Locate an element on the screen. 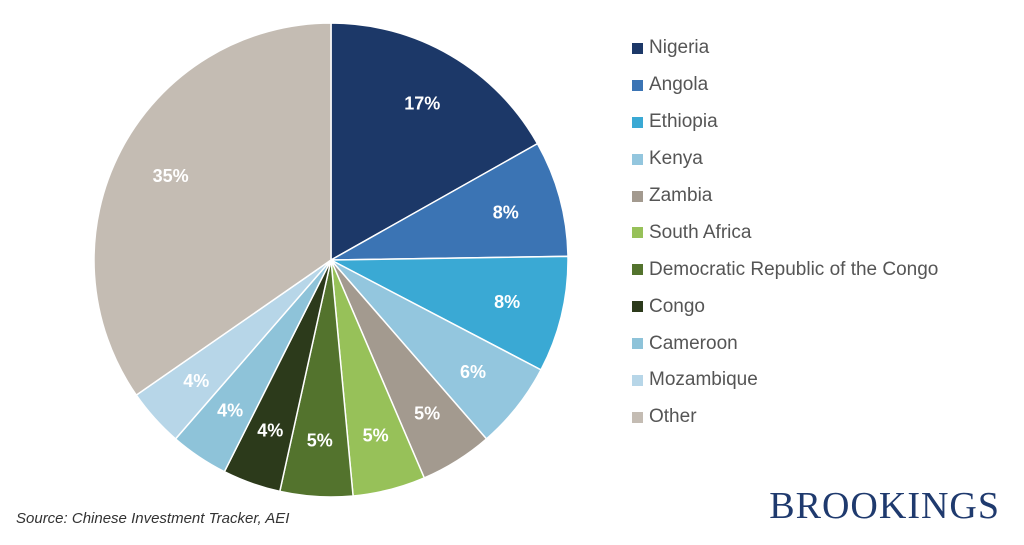  pie-slice-nigeria is located at coordinates (434, 142).